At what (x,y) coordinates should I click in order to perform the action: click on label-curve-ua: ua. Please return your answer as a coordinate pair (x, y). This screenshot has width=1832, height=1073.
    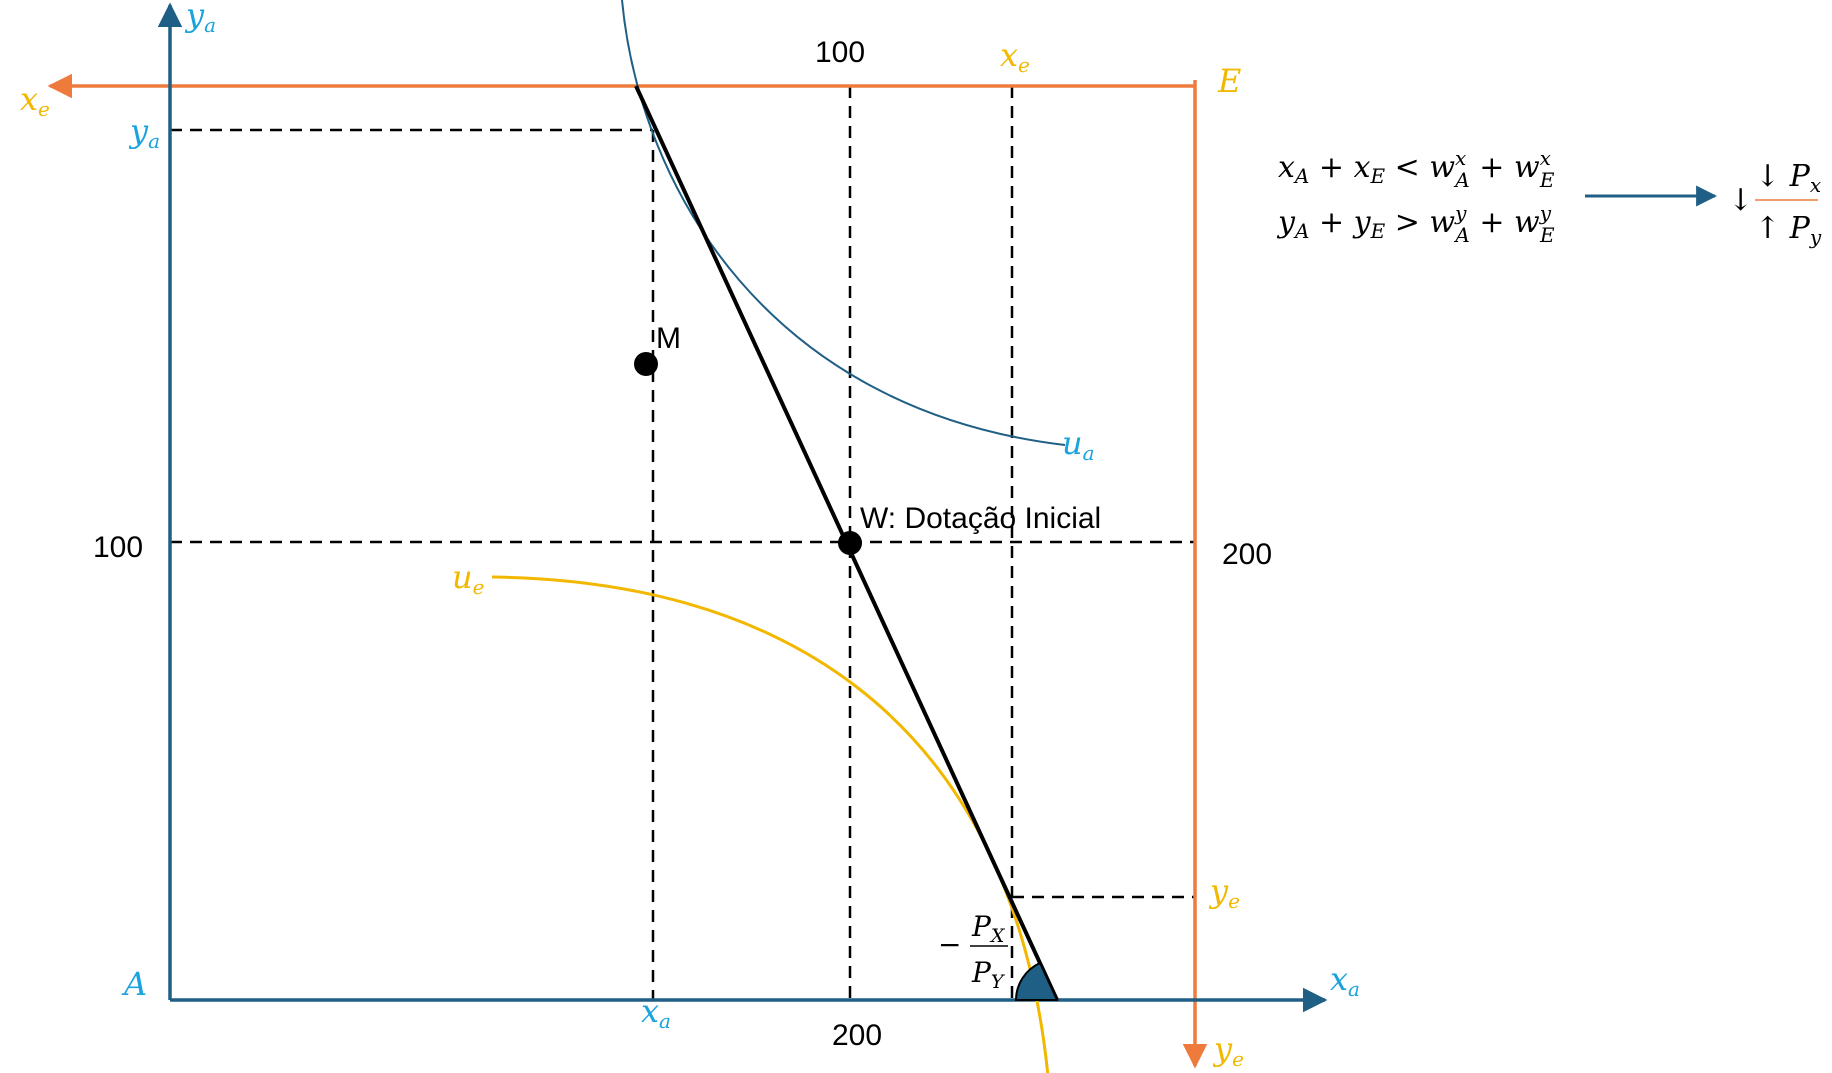
    Looking at the image, I should click on (1078, 444).